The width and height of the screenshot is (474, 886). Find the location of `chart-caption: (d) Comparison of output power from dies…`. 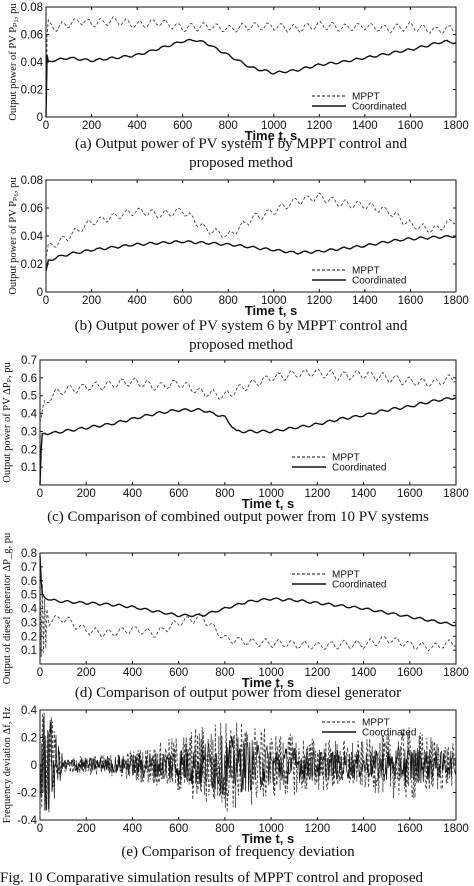

chart-caption: (d) Comparison of output power from dies… is located at coordinates (238, 693).